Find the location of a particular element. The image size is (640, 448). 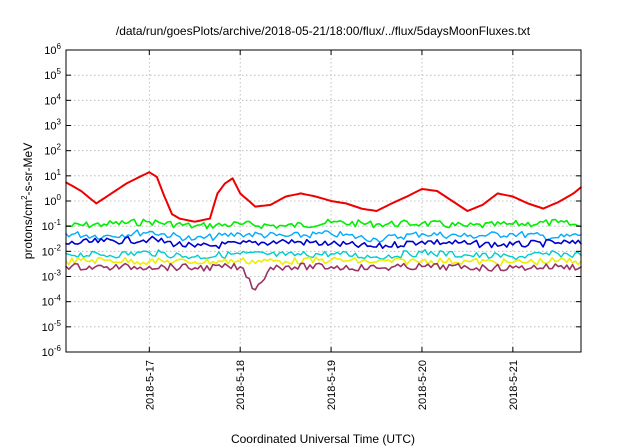

y-tick-label-exp: -5 is located at coordinates (58, 323).